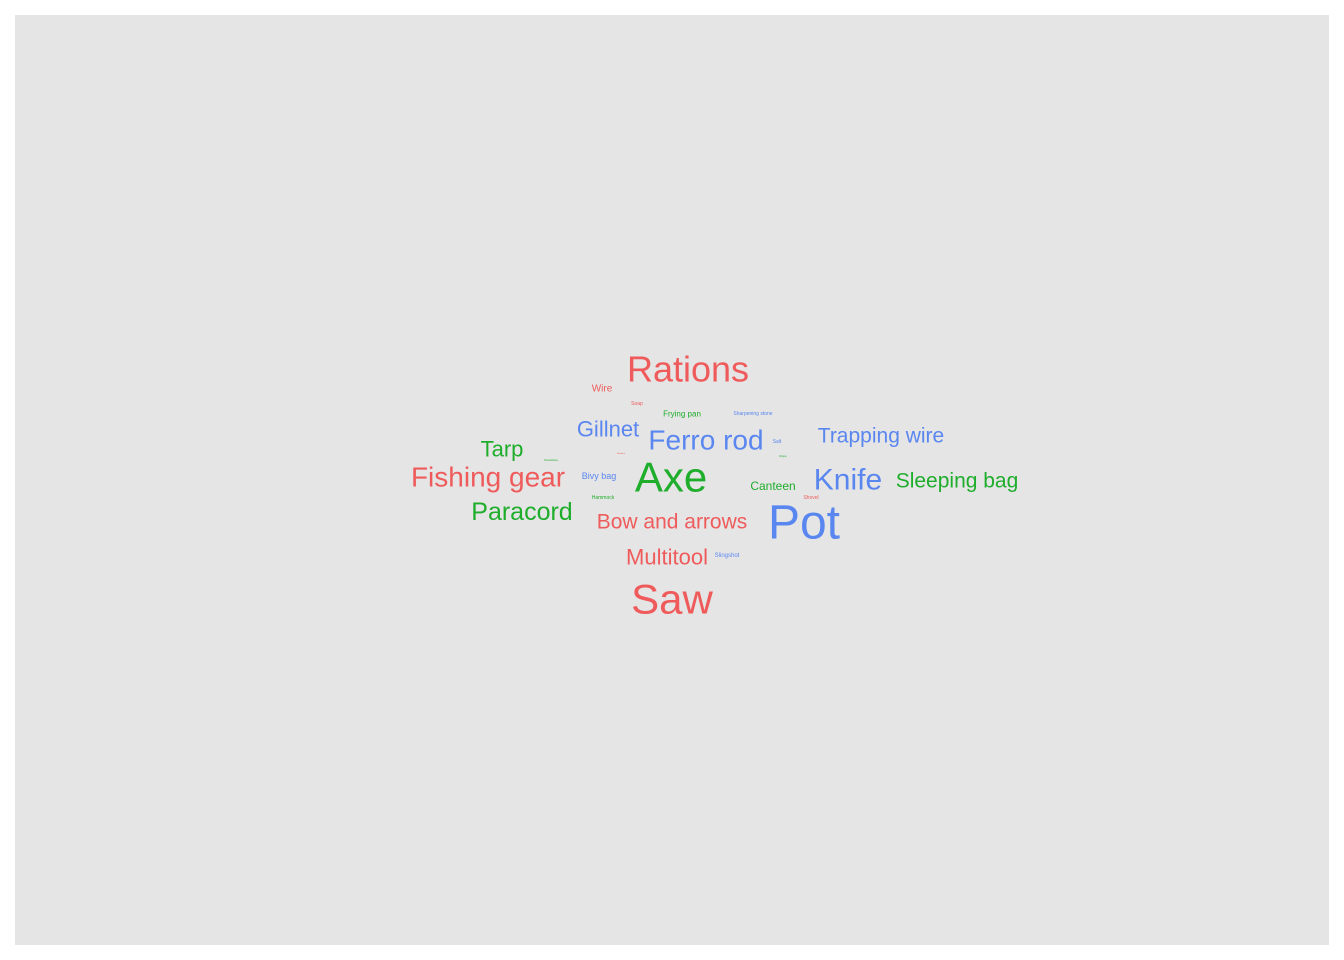  I want to click on word-bow-and-arrows: Bow and arrows, so click(672, 522).